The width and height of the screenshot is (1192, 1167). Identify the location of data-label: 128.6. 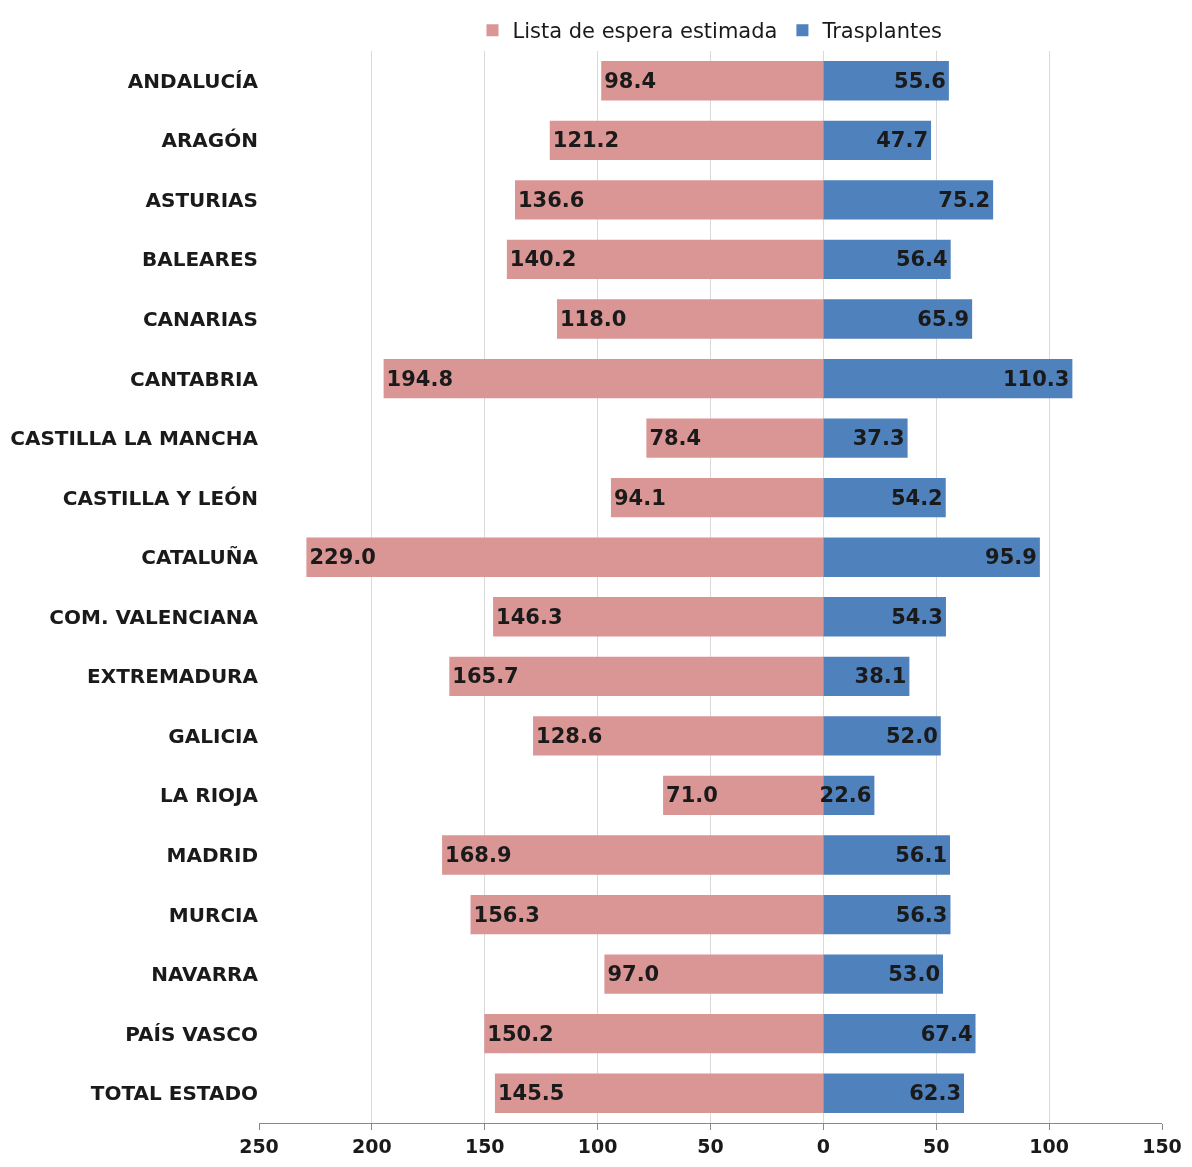
(569, 735).